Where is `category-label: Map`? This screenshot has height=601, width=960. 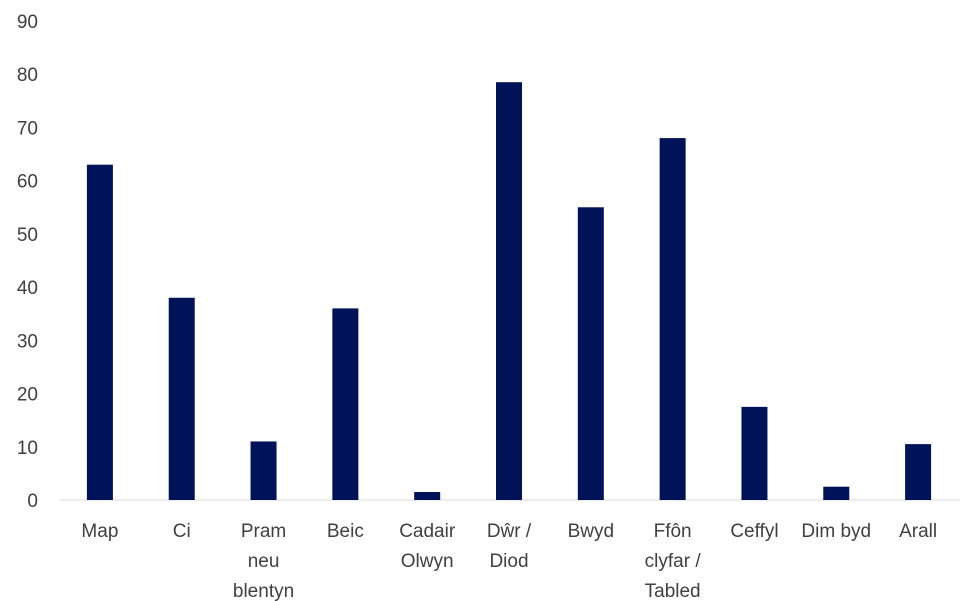 category-label: Map is located at coordinates (99, 531).